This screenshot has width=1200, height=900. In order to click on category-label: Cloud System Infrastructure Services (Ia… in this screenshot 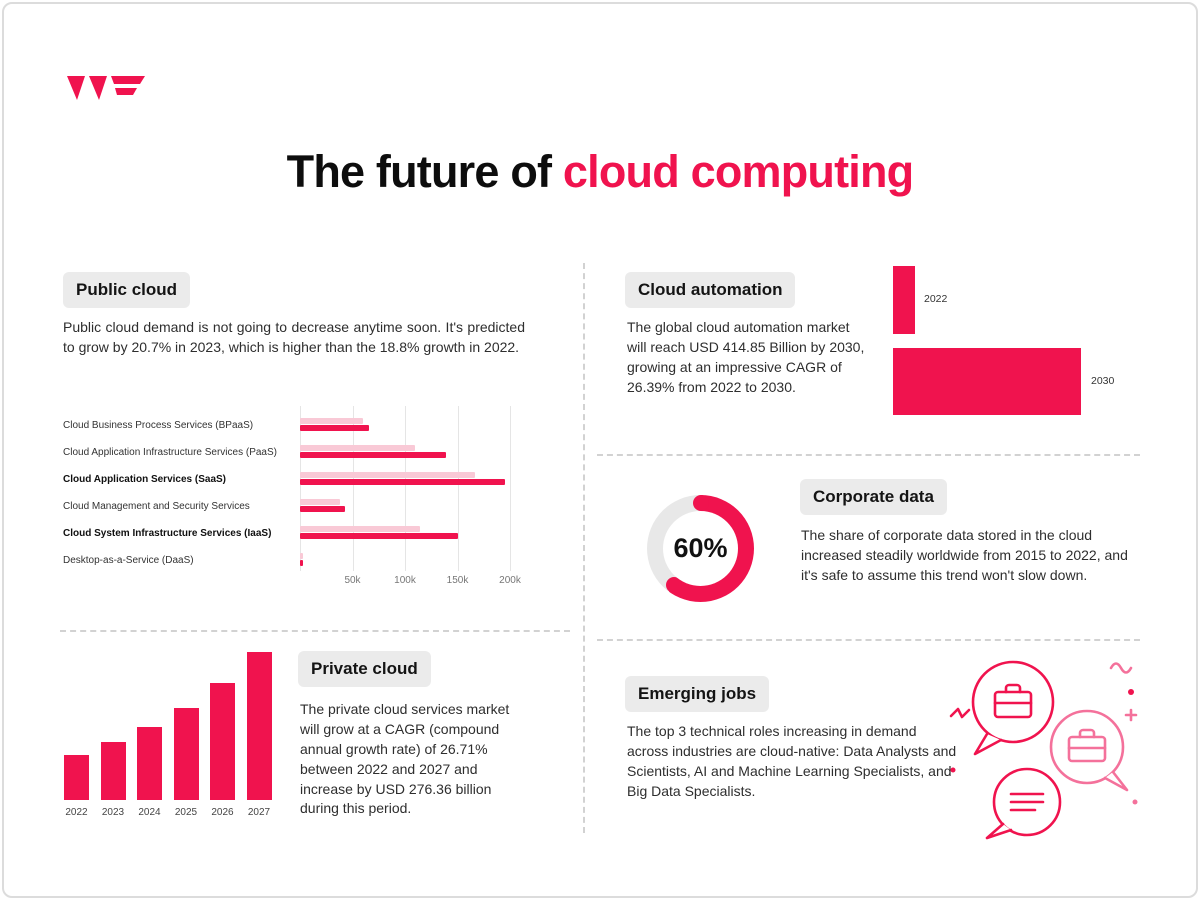, I will do `click(167, 533)`.